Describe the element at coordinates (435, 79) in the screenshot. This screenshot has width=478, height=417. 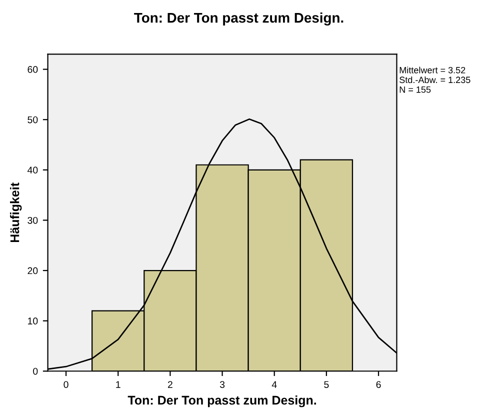
I see `text: Mittelwert = 3.52 Std.-Abw. = 1.235 N = 155` at that location.